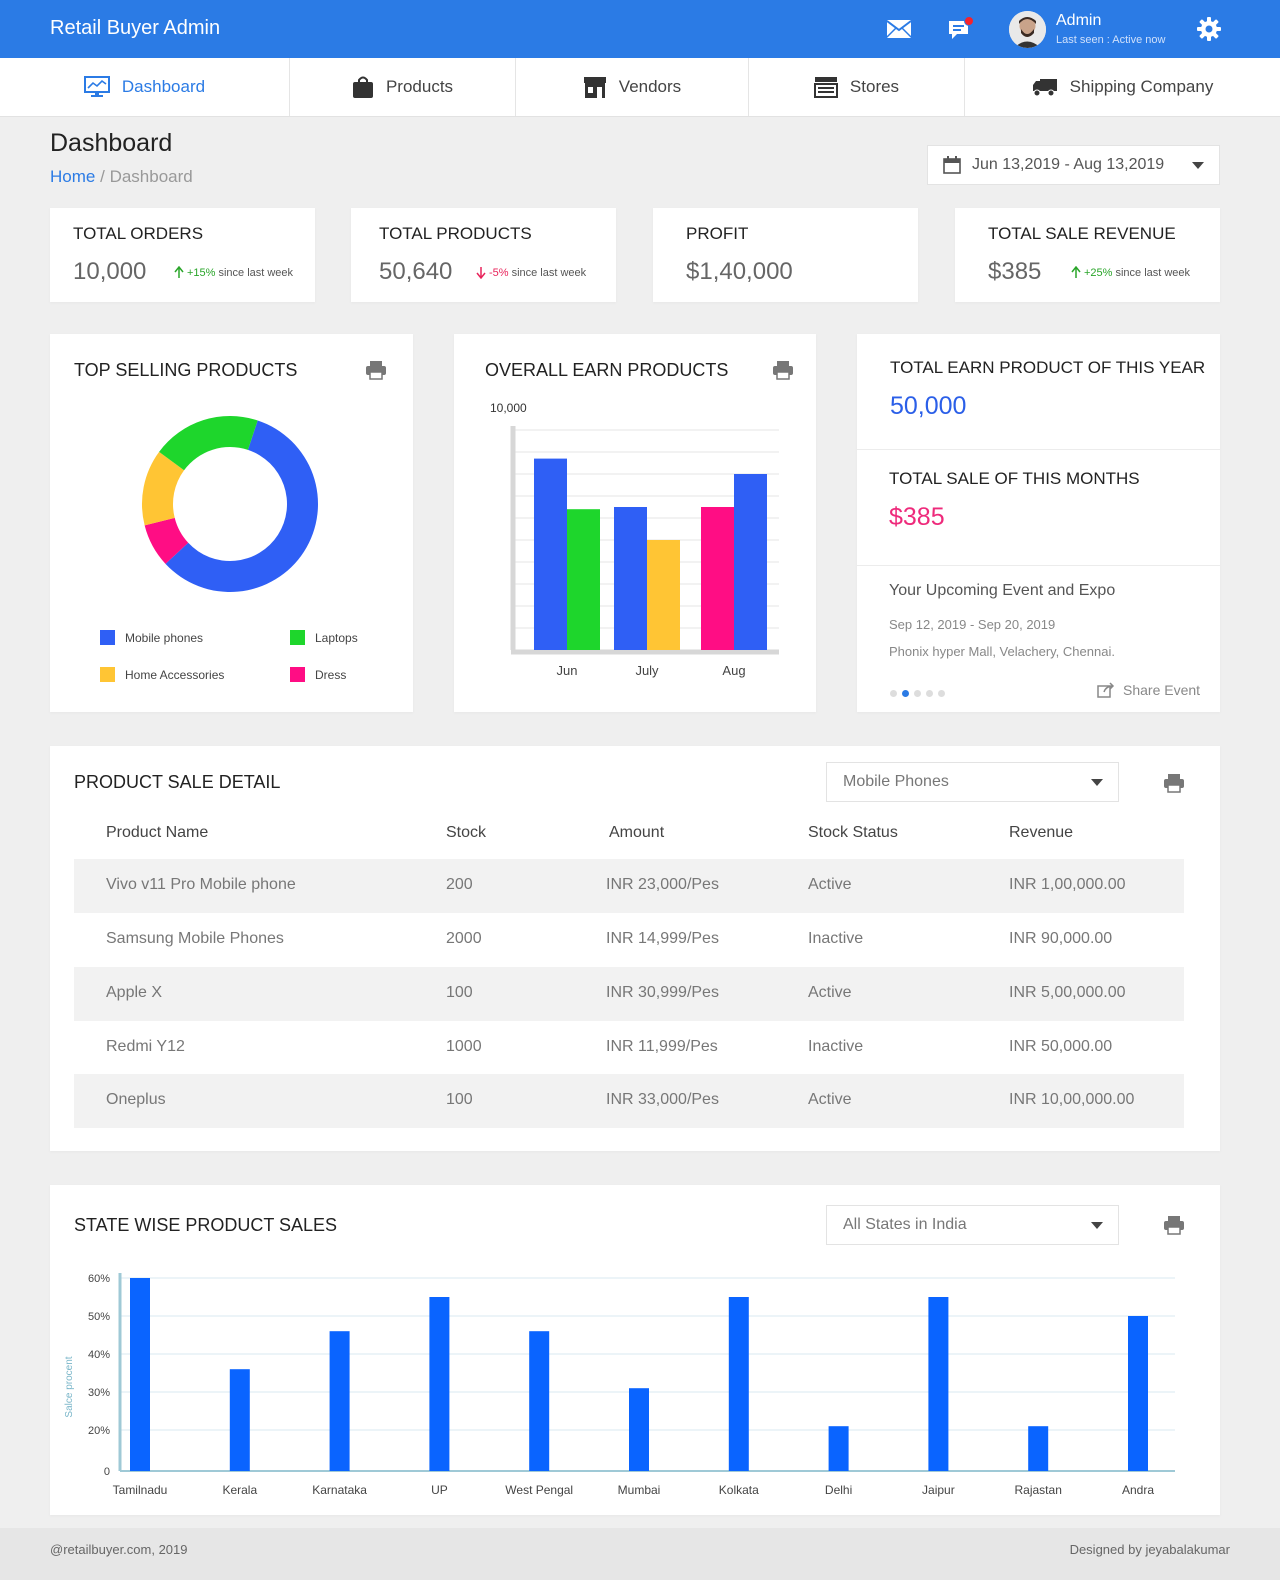 This screenshot has height=1580, width=1280. I want to click on monitor-chart-icon, so click(96, 86).